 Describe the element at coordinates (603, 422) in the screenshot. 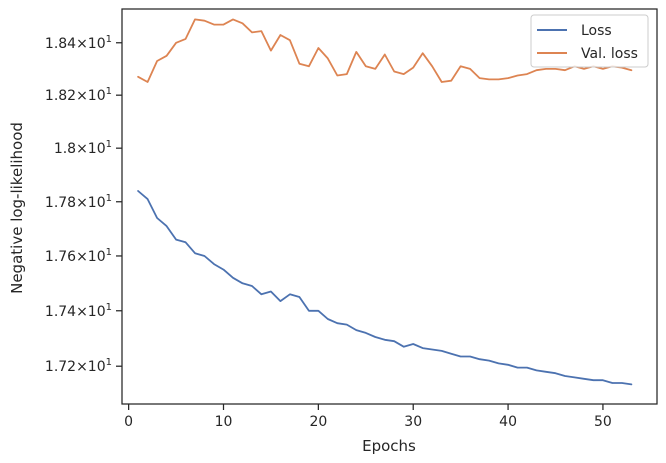

I see `x-tick-label: 50` at that location.